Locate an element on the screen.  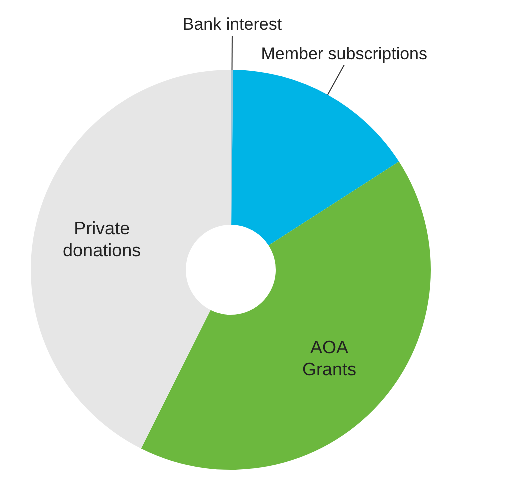
slice-label: Bank interest is located at coordinates (232, 24).